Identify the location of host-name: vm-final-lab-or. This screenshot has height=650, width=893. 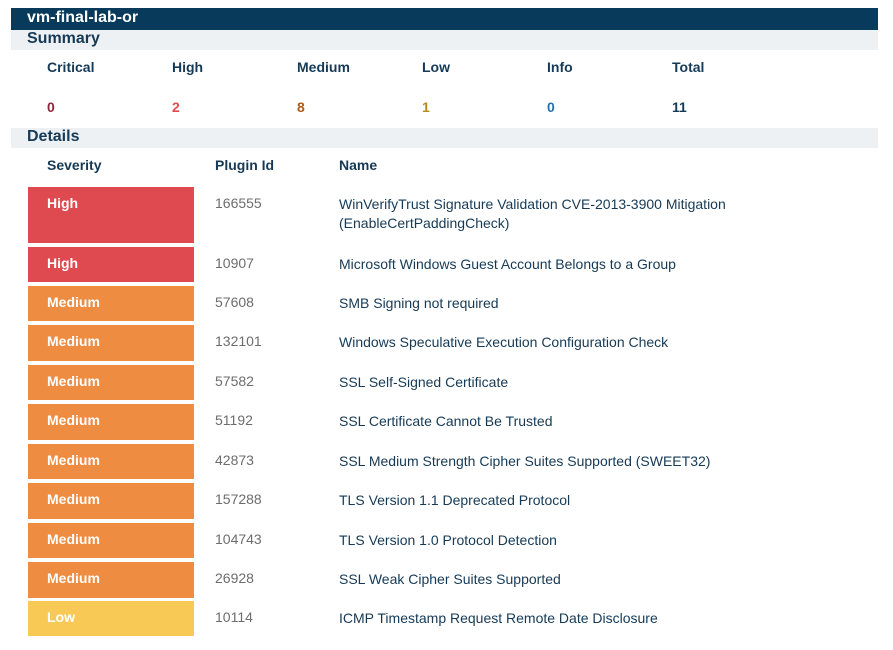
(83, 17).